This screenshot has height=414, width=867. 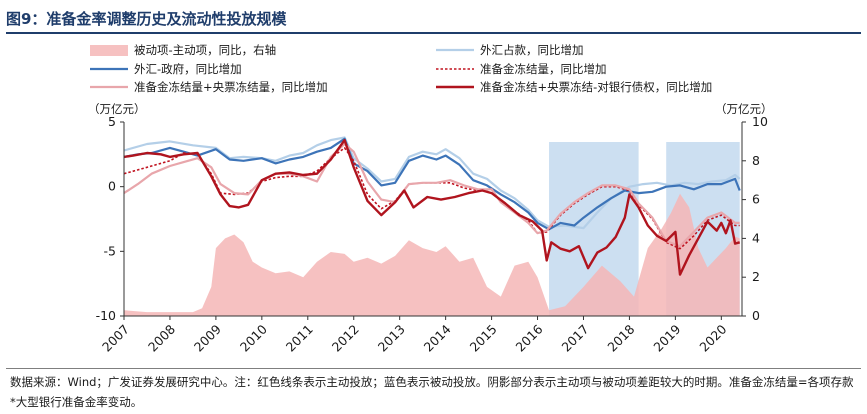 What do you see at coordinates (433, 20) in the screenshot?
I see `title-row: 图9：准备金率调整历史及流动性投放规模` at bounding box center [433, 20].